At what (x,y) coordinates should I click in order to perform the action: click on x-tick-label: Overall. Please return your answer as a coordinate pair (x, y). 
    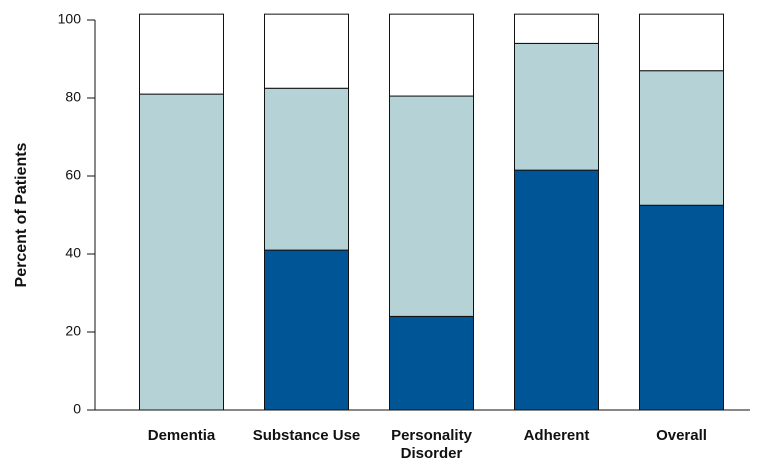
    Looking at the image, I should click on (681, 435).